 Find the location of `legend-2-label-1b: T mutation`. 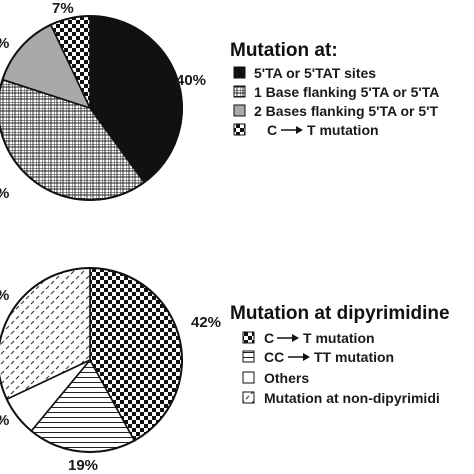

legend-2-label-1b: T mutation is located at coordinates (339, 338).